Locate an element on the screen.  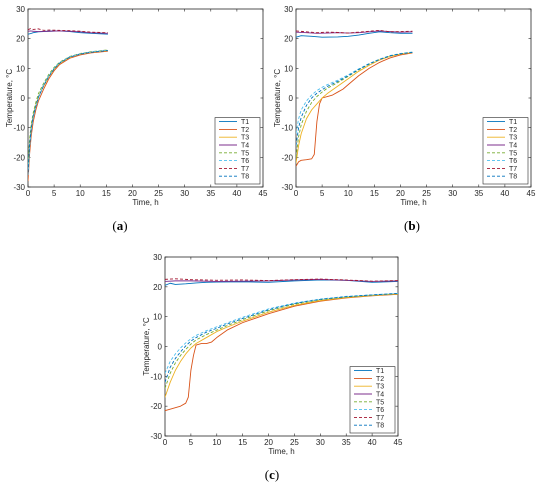
x-tick-label: 5 is located at coordinates (191, 442).